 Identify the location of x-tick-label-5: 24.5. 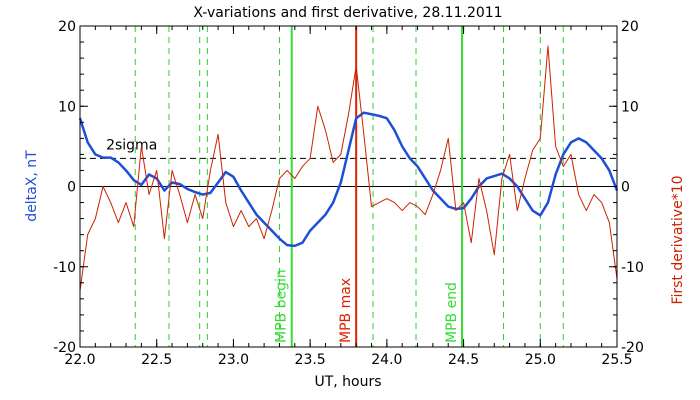
(463, 360).